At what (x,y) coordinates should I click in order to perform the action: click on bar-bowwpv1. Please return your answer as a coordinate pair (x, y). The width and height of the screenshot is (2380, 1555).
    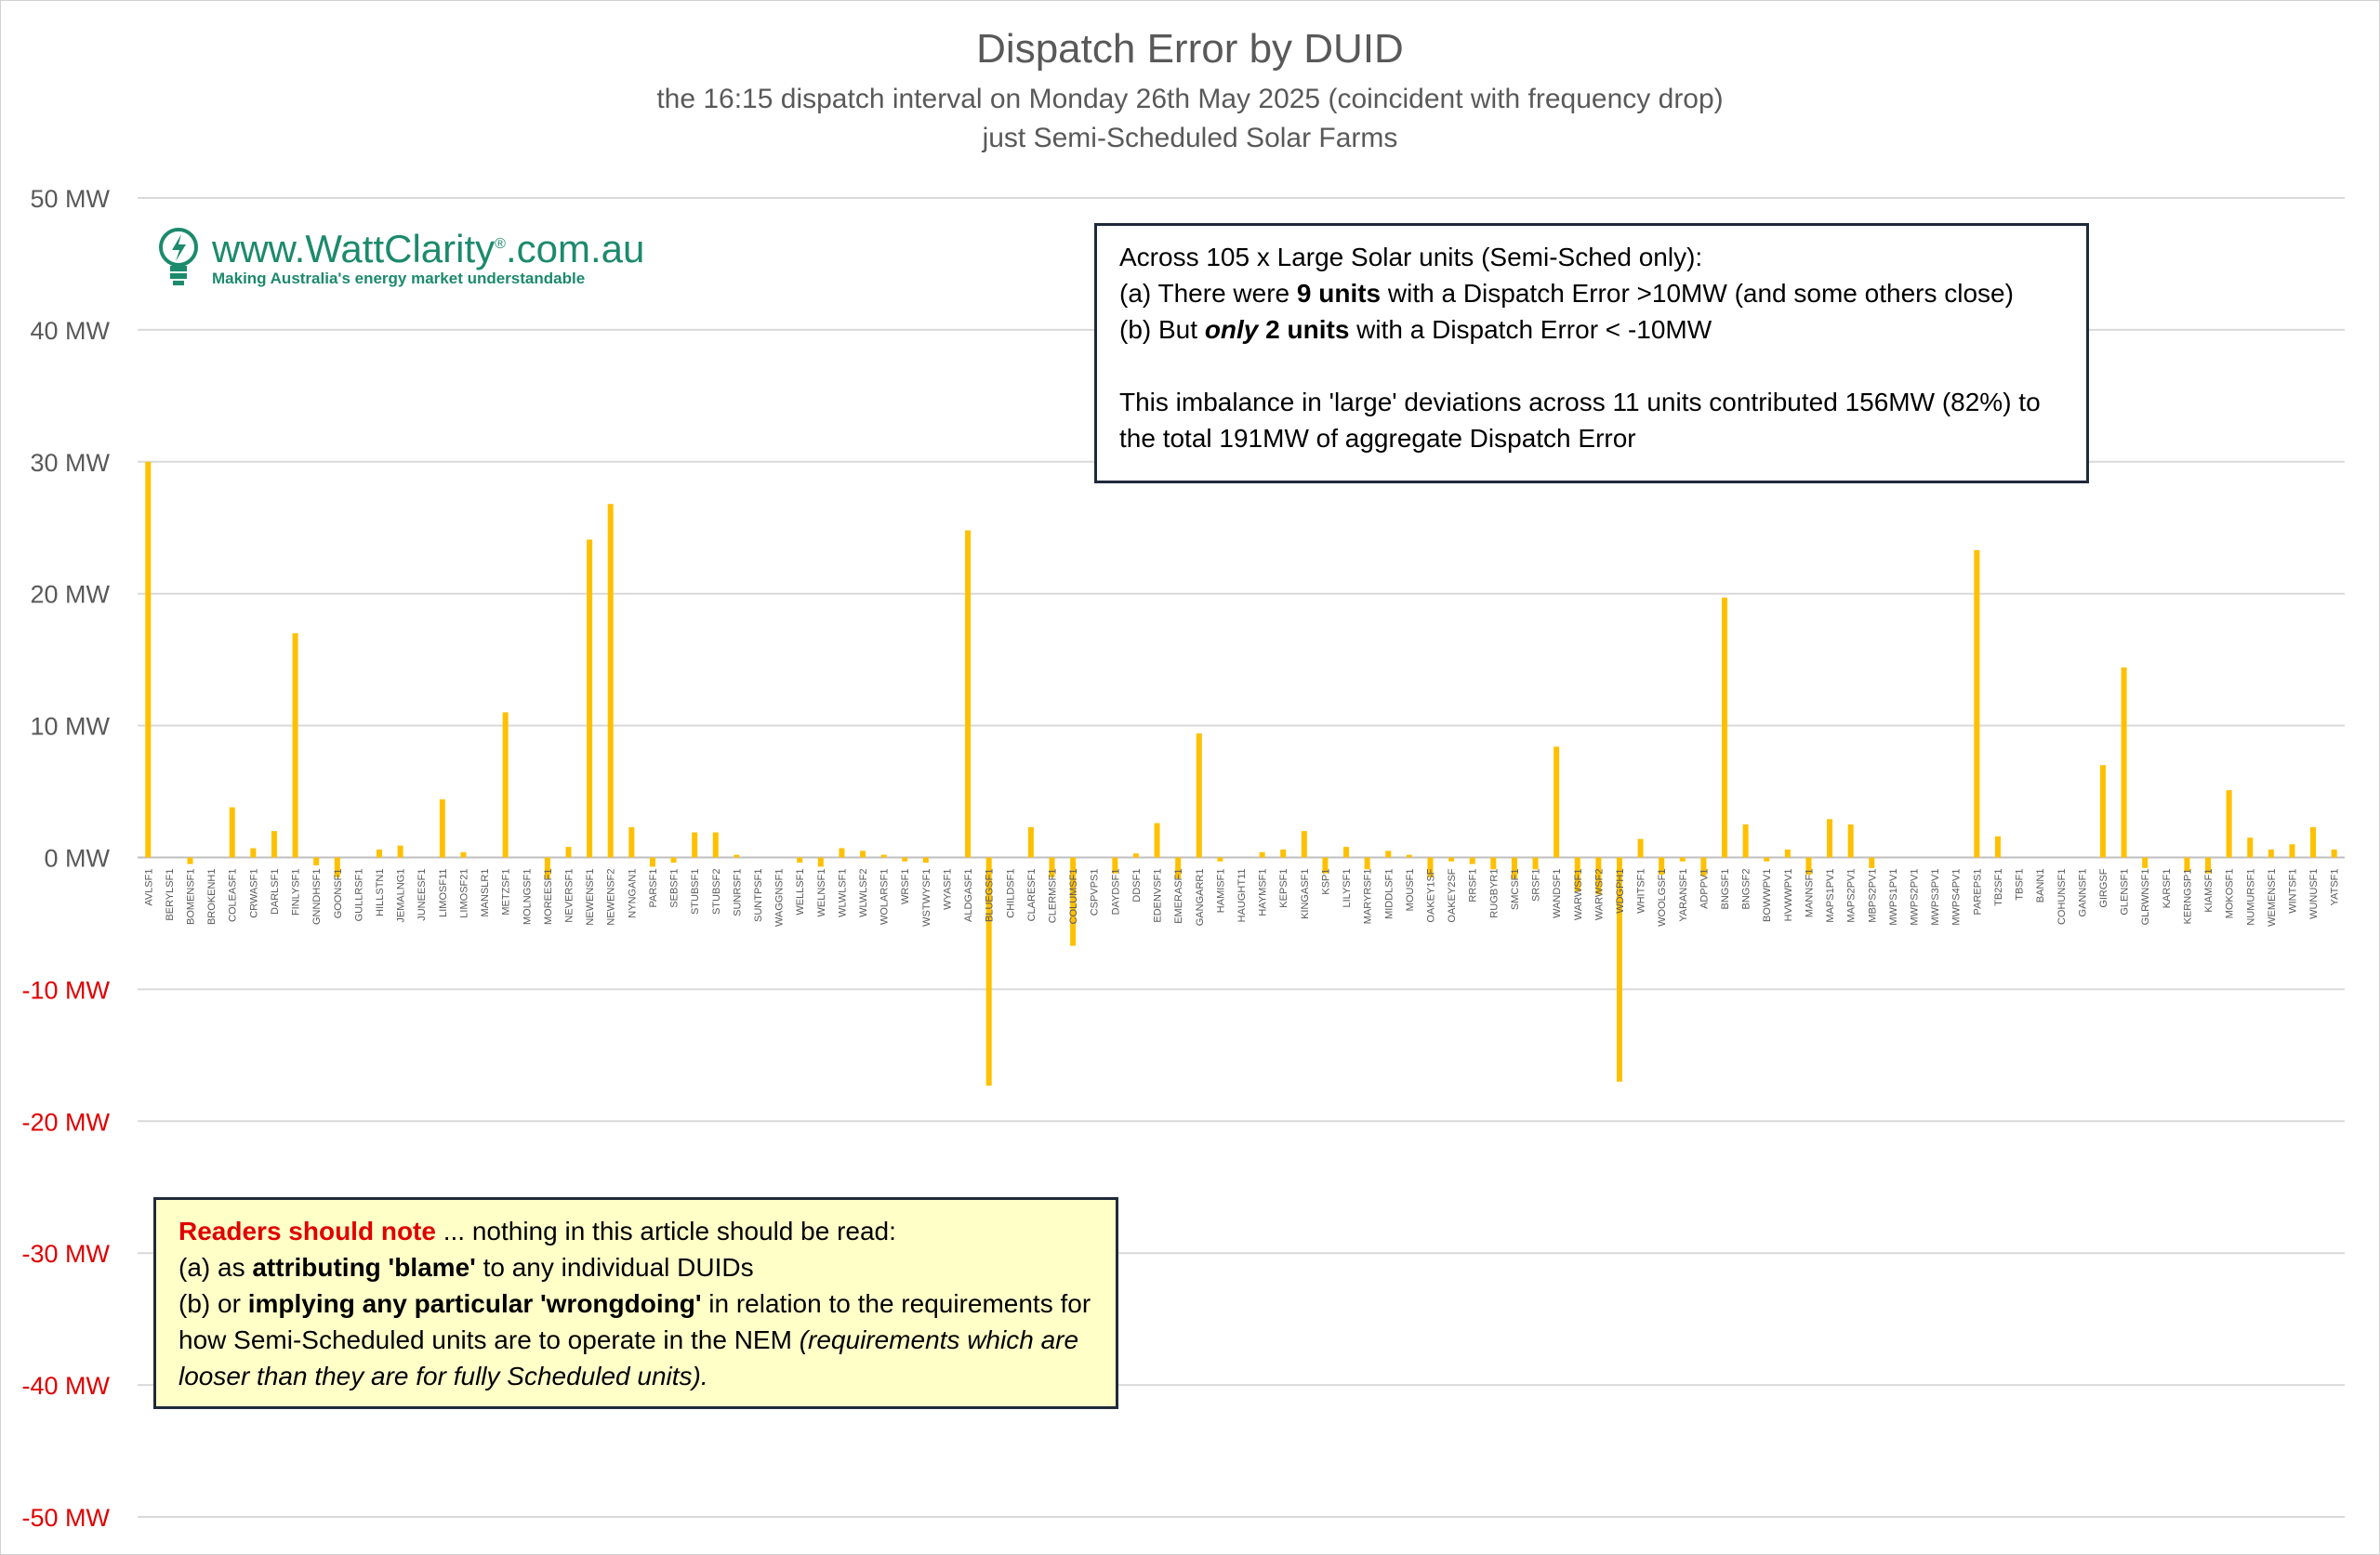
    Looking at the image, I should click on (1767, 859).